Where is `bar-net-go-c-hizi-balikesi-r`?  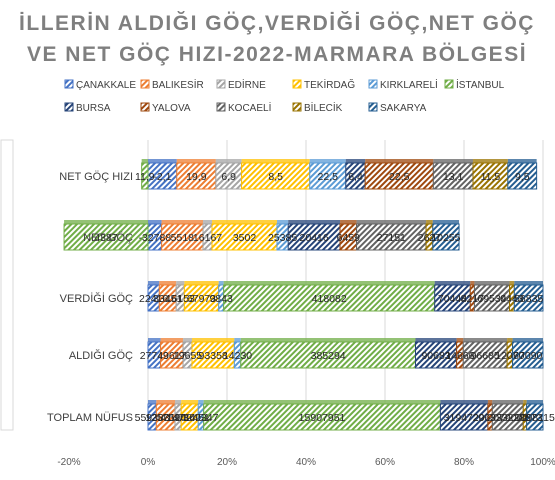
bar-net-go-c-hizi-balikesi-r is located at coordinates (196, 174).